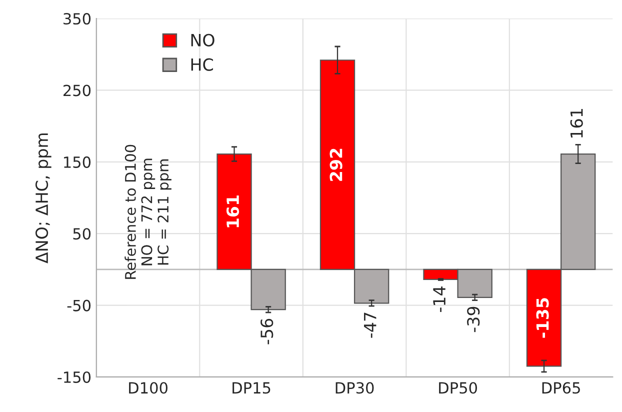 This screenshot has height=412, width=622. Describe the element at coordinates (148, 211) in the screenshot. I see `annotation: Reference to D100 NO = 772 ppm HC = 211 ppm` at that location.